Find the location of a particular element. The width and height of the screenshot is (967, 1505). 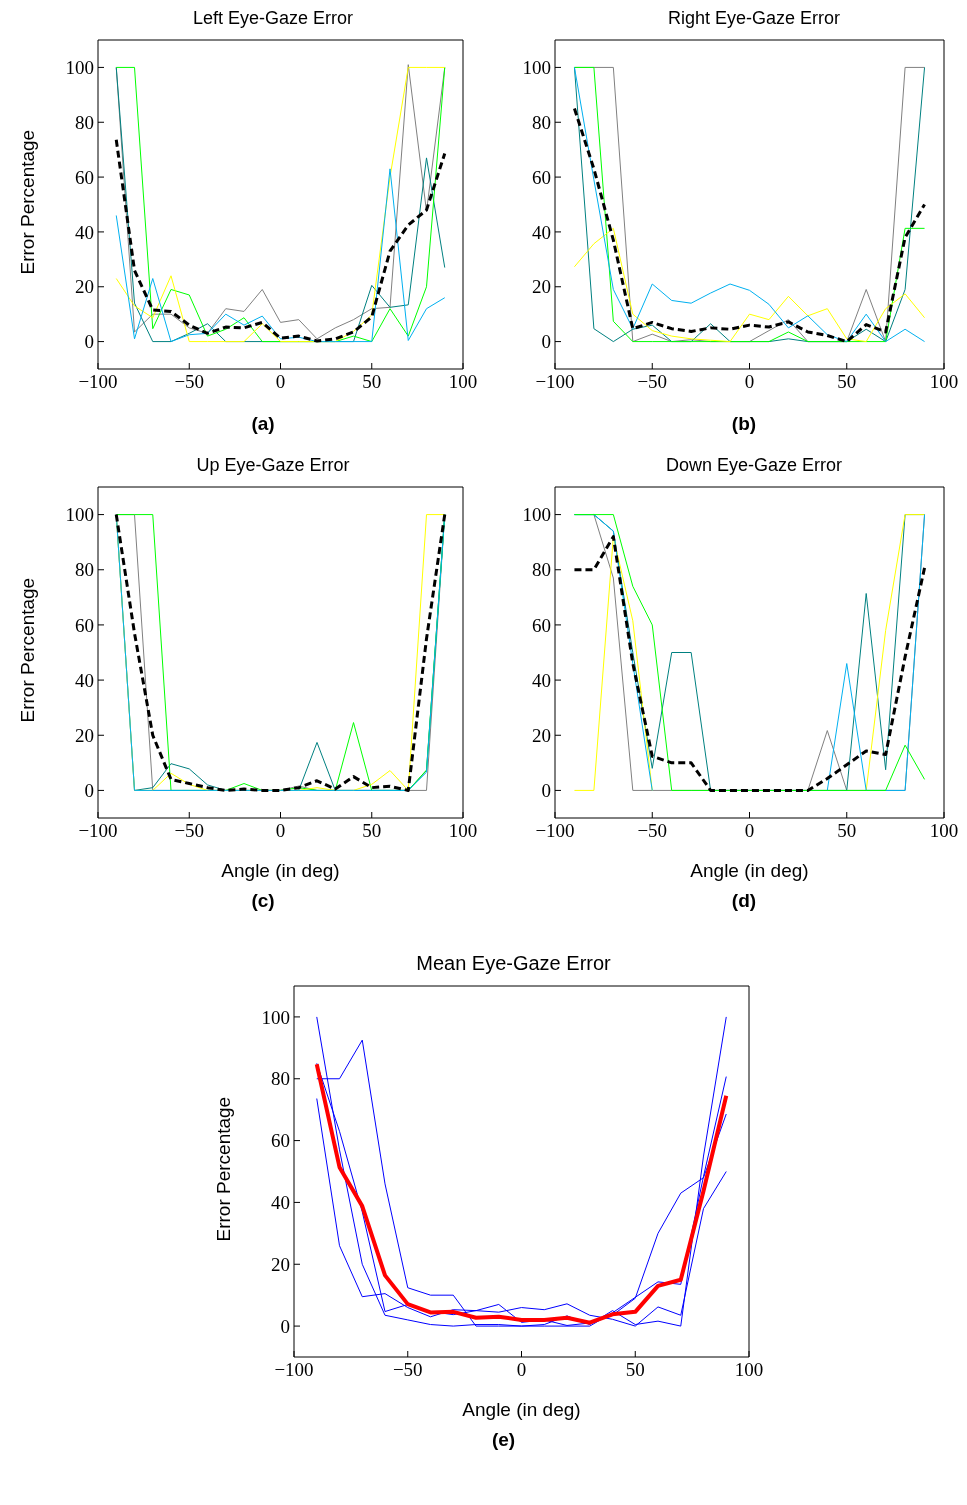

chart-title: Mean Eye-Gaze Error is located at coordinates (513, 963).